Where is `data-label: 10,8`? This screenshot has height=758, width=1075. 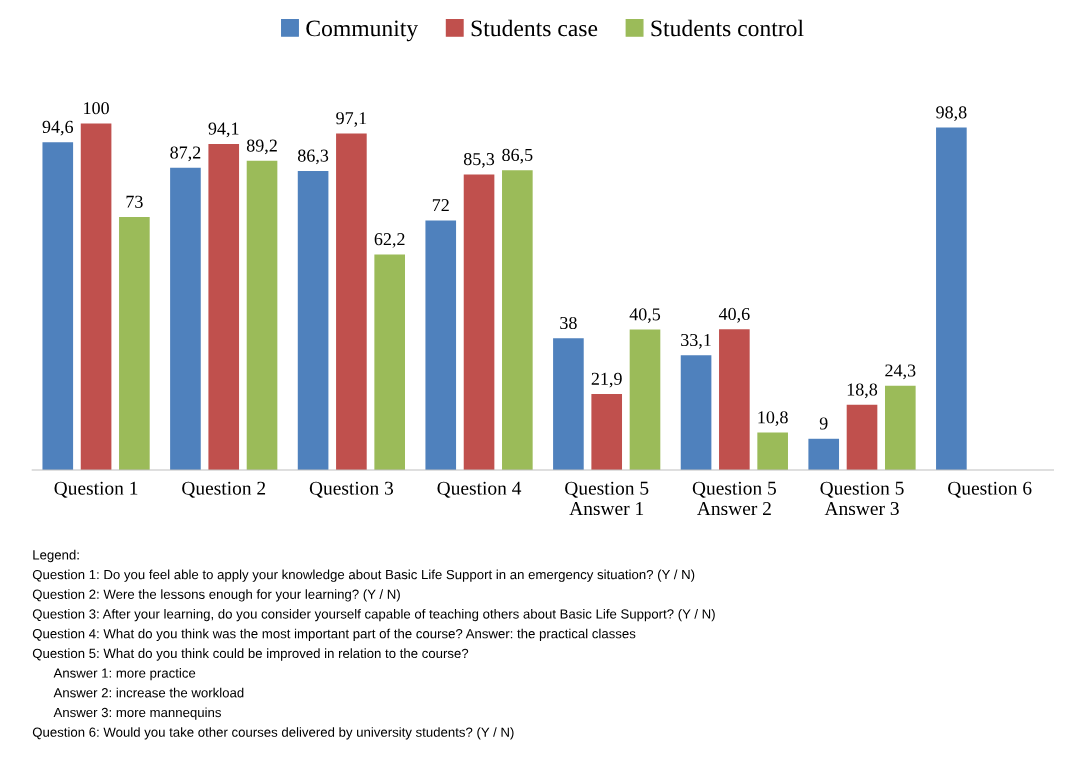
data-label: 10,8 is located at coordinates (773, 418).